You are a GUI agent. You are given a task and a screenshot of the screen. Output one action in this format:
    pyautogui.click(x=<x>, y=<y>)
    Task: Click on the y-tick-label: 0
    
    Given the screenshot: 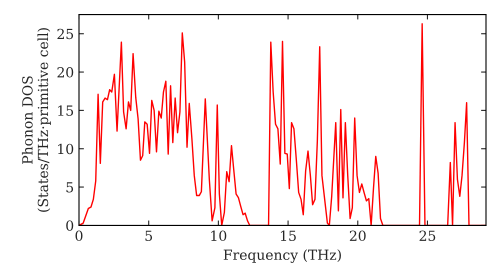 What is the action you would take?
    pyautogui.click(x=70, y=225)
    